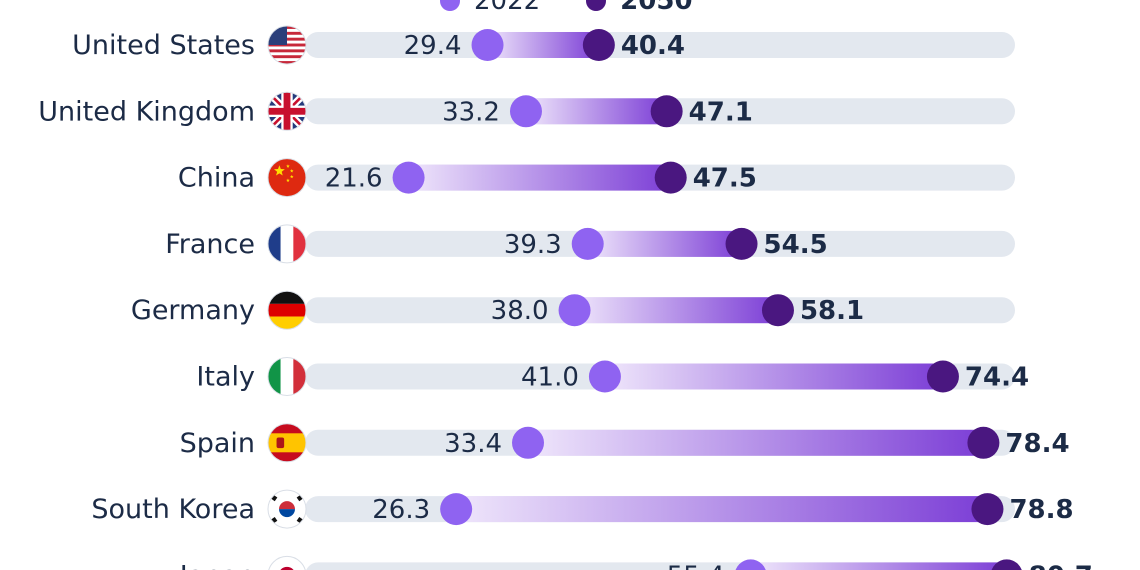  What do you see at coordinates (653, 46) in the screenshot?
I see `end-value-label: 40.4` at bounding box center [653, 46].